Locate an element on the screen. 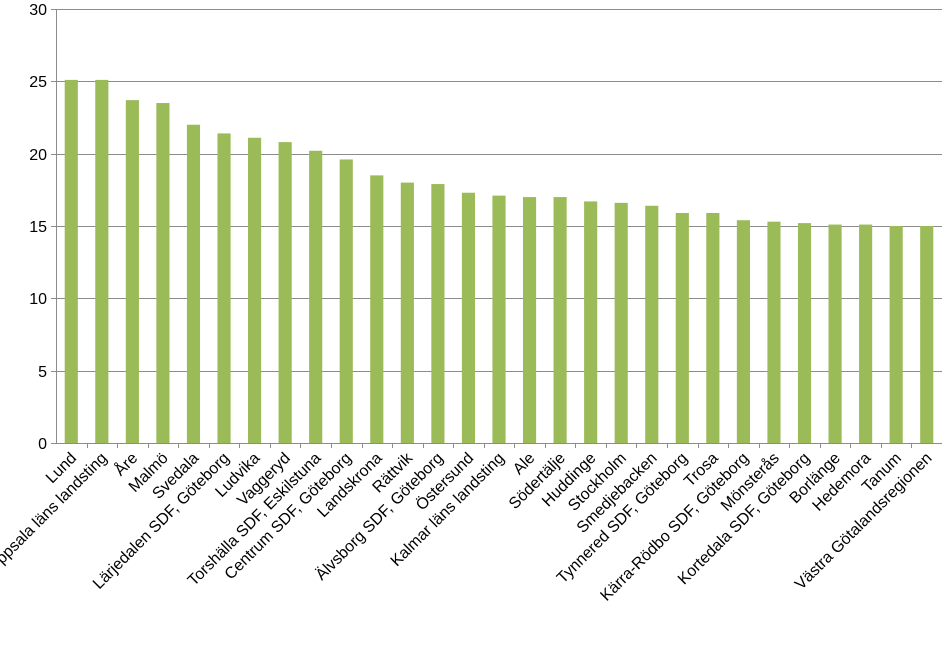  y-tick-label-0: 0 is located at coordinates (42, 444).